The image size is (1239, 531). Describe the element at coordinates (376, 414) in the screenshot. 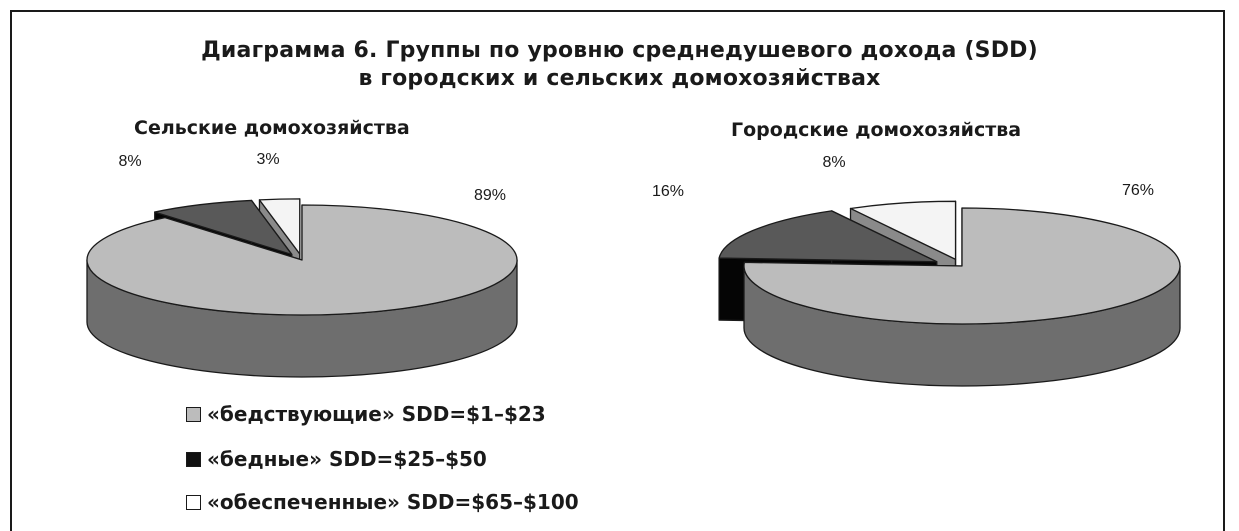

I see `legend-label-distressed: «бедствующие» SDD=$1–$23` at that location.